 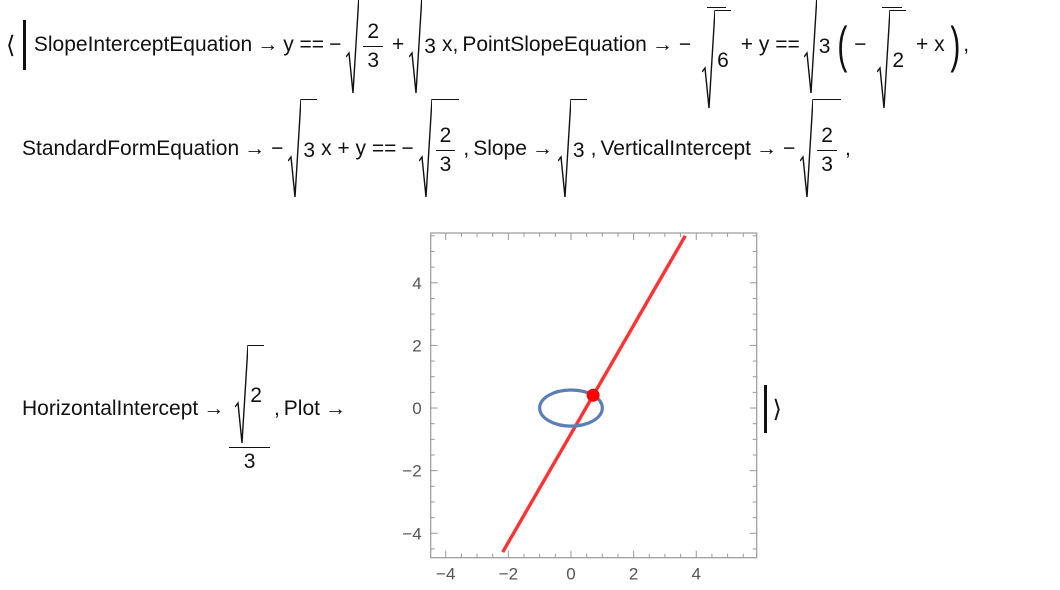 What do you see at coordinates (131, 148) in the screenshot?
I see `key-standard-form-equation: StandardFormEquation` at bounding box center [131, 148].